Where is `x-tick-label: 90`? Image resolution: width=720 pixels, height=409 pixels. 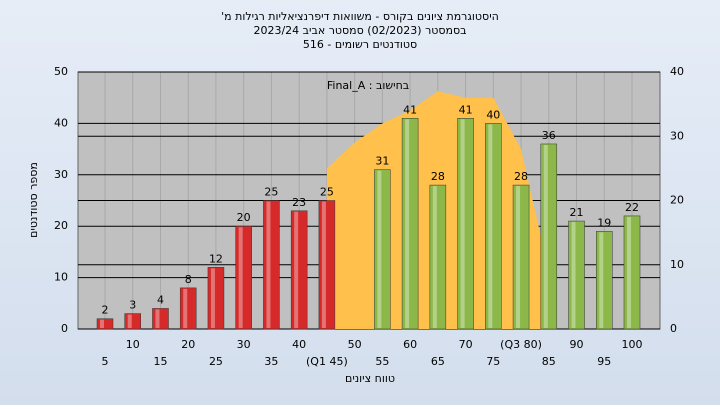 x-tick-label: 90 is located at coordinates (577, 344).